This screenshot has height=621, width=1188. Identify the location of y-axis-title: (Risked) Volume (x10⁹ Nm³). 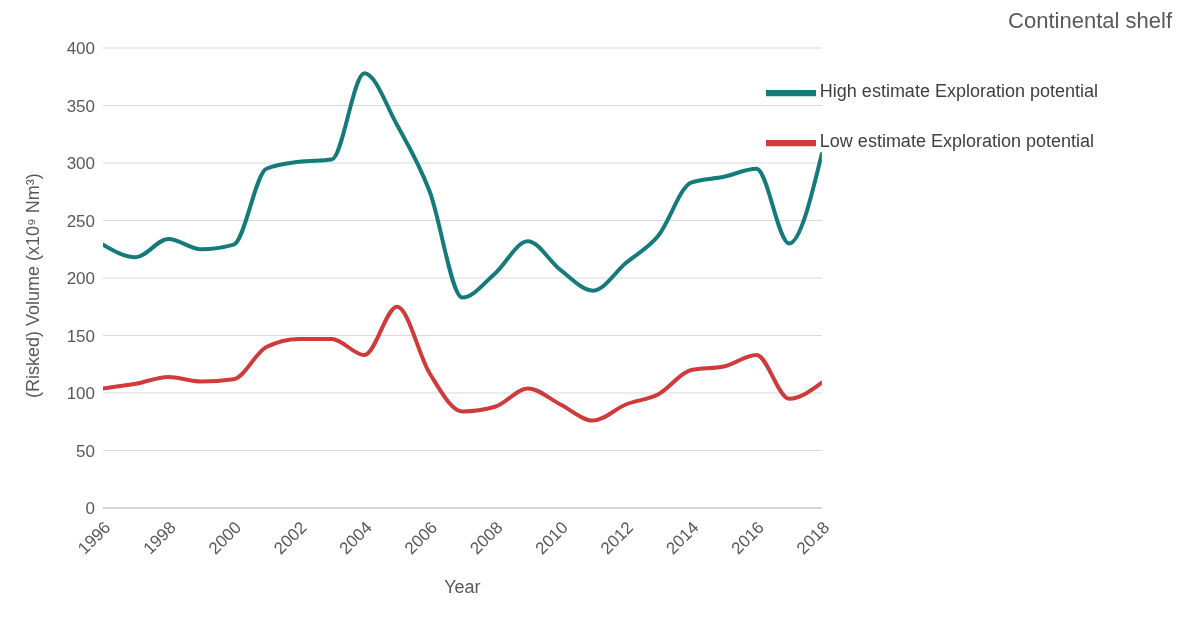
(33, 285).